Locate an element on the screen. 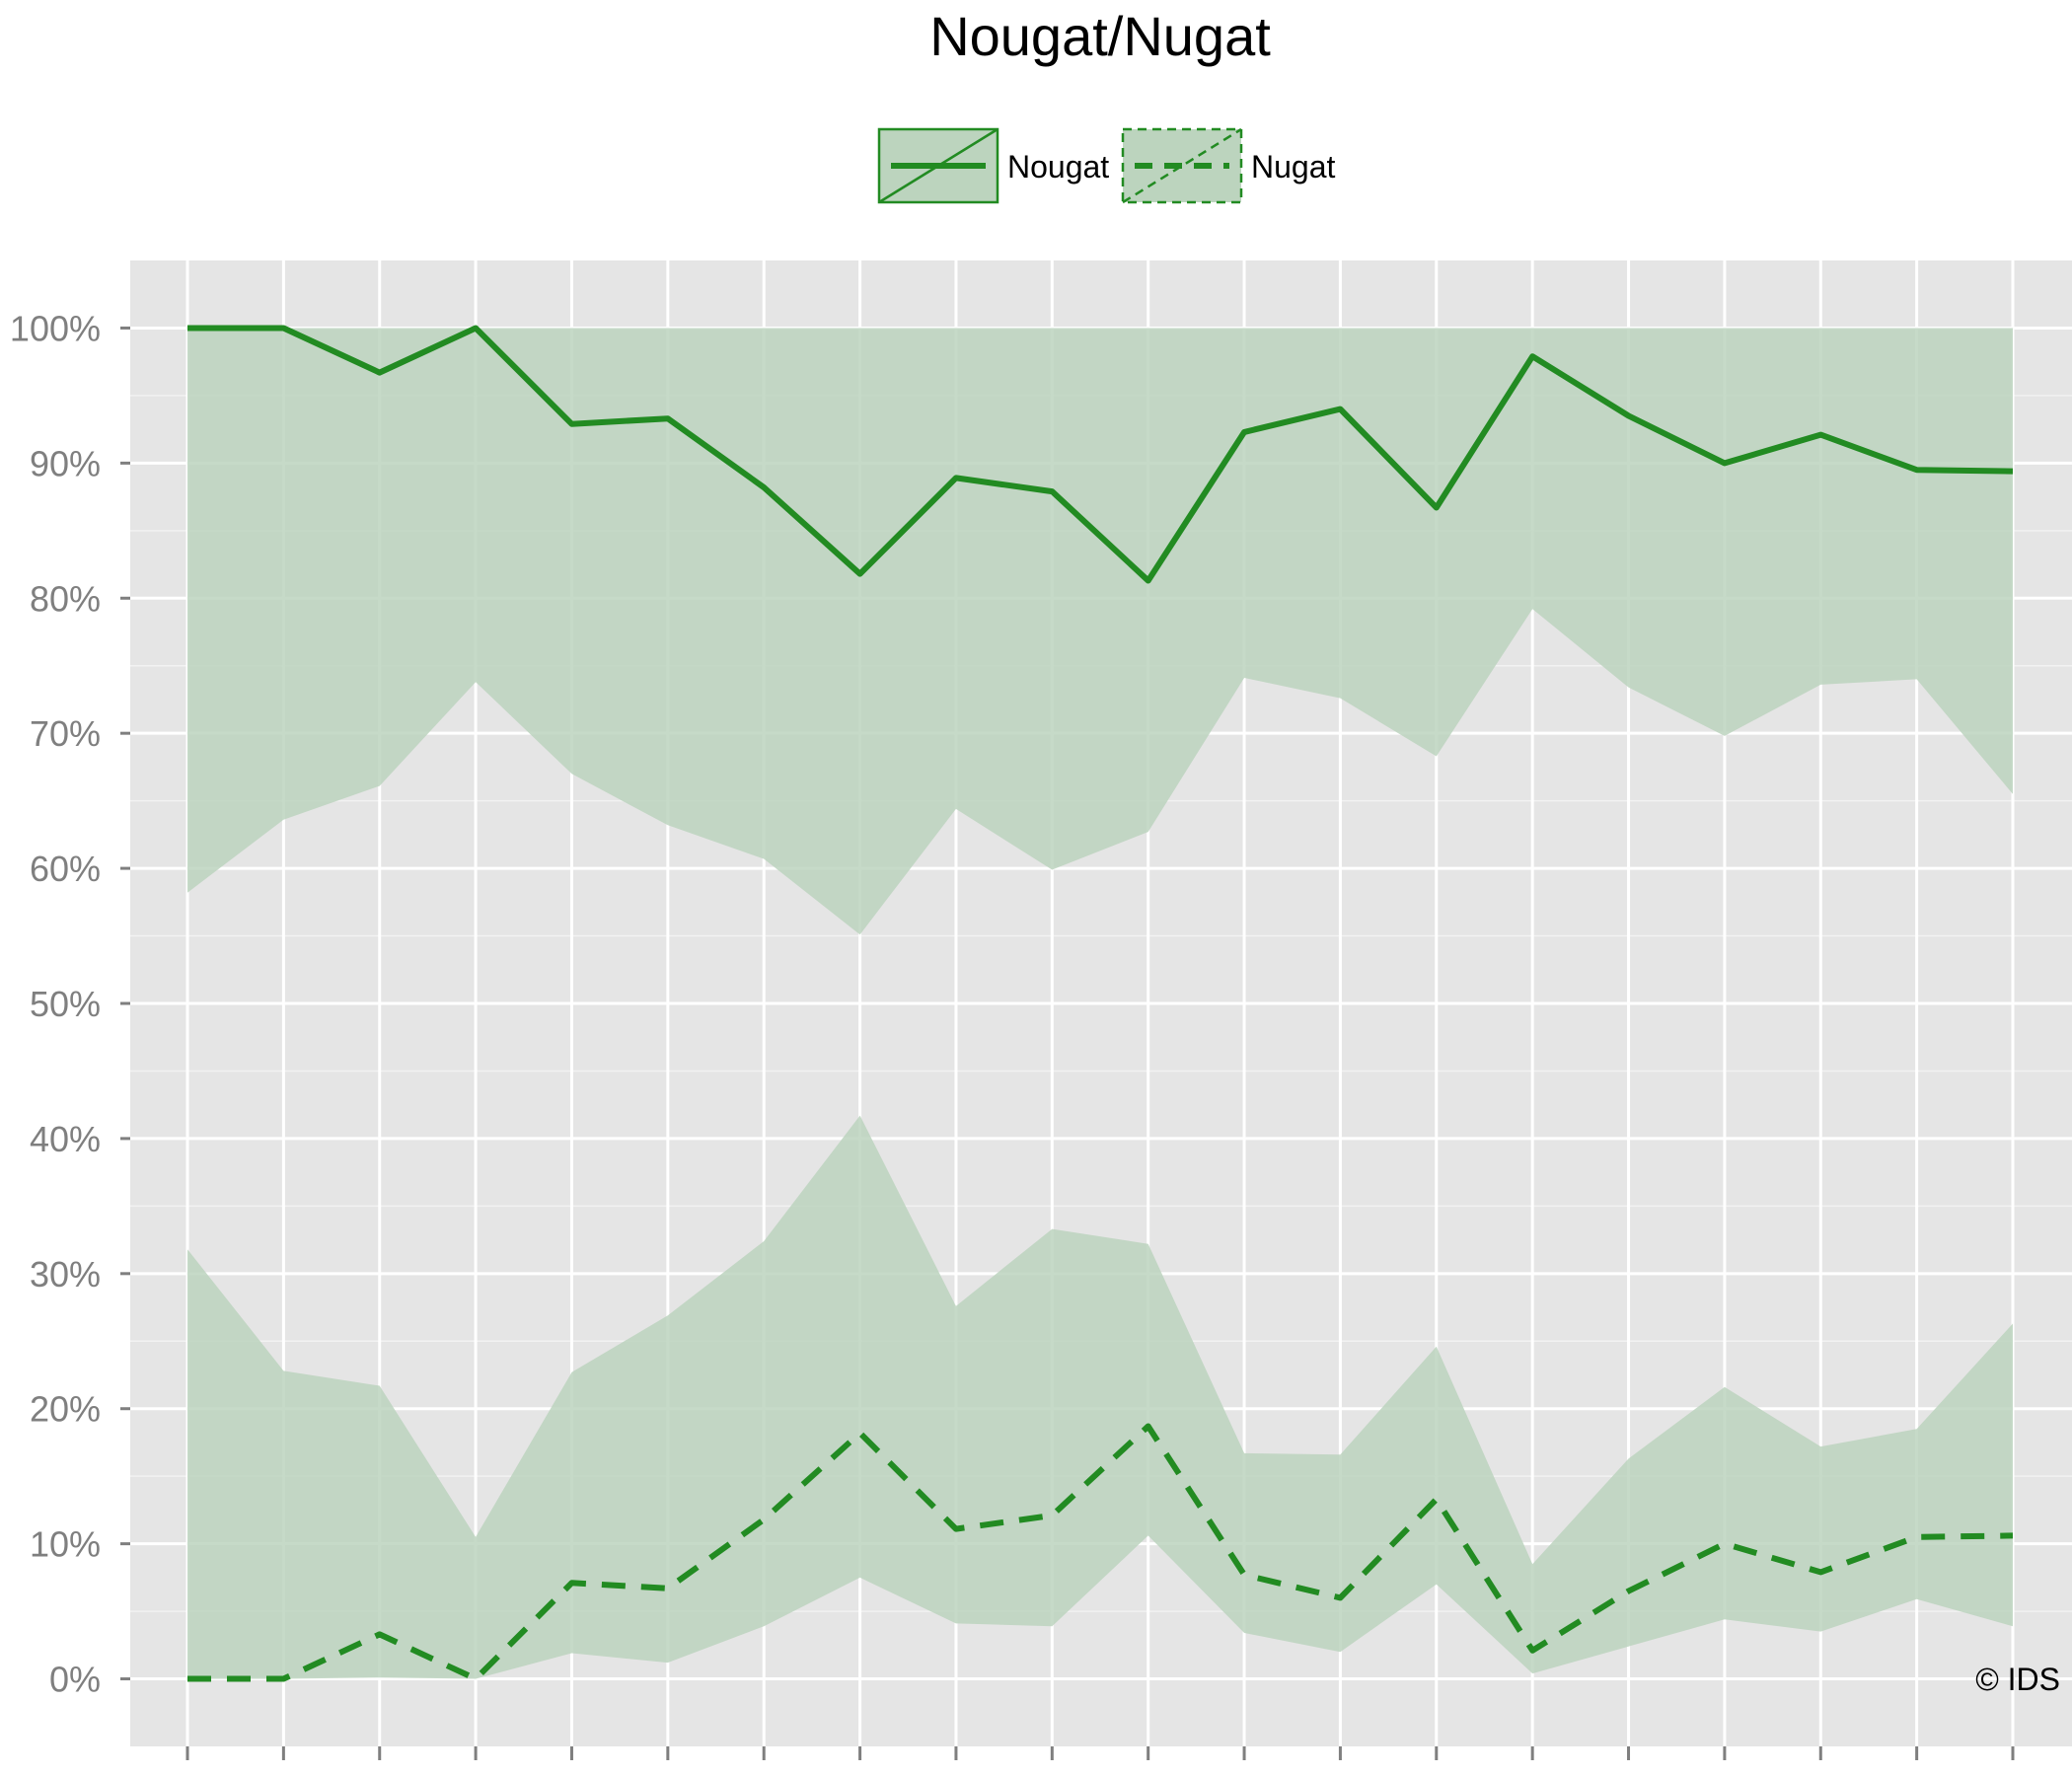 The height and width of the screenshot is (1776, 2072). series-line-nugat is located at coordinates (1100, 1552).